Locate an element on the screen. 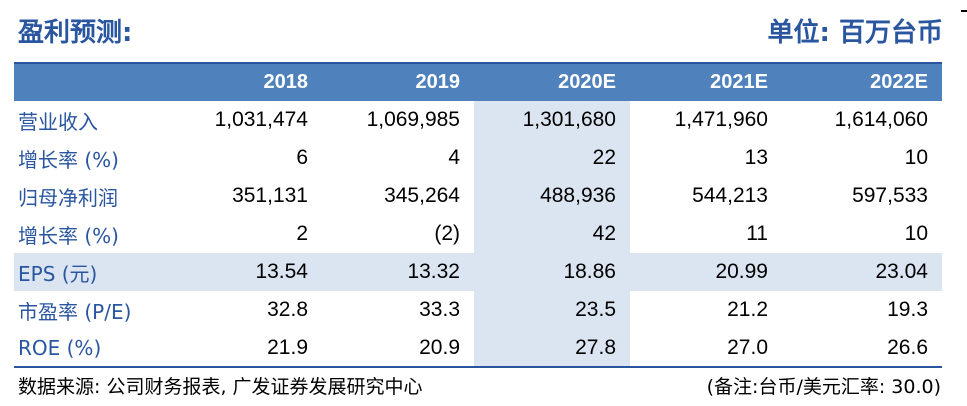 The width and height of the screenshot is (967, 406). corner-mark is located at coordinates (964, 11).